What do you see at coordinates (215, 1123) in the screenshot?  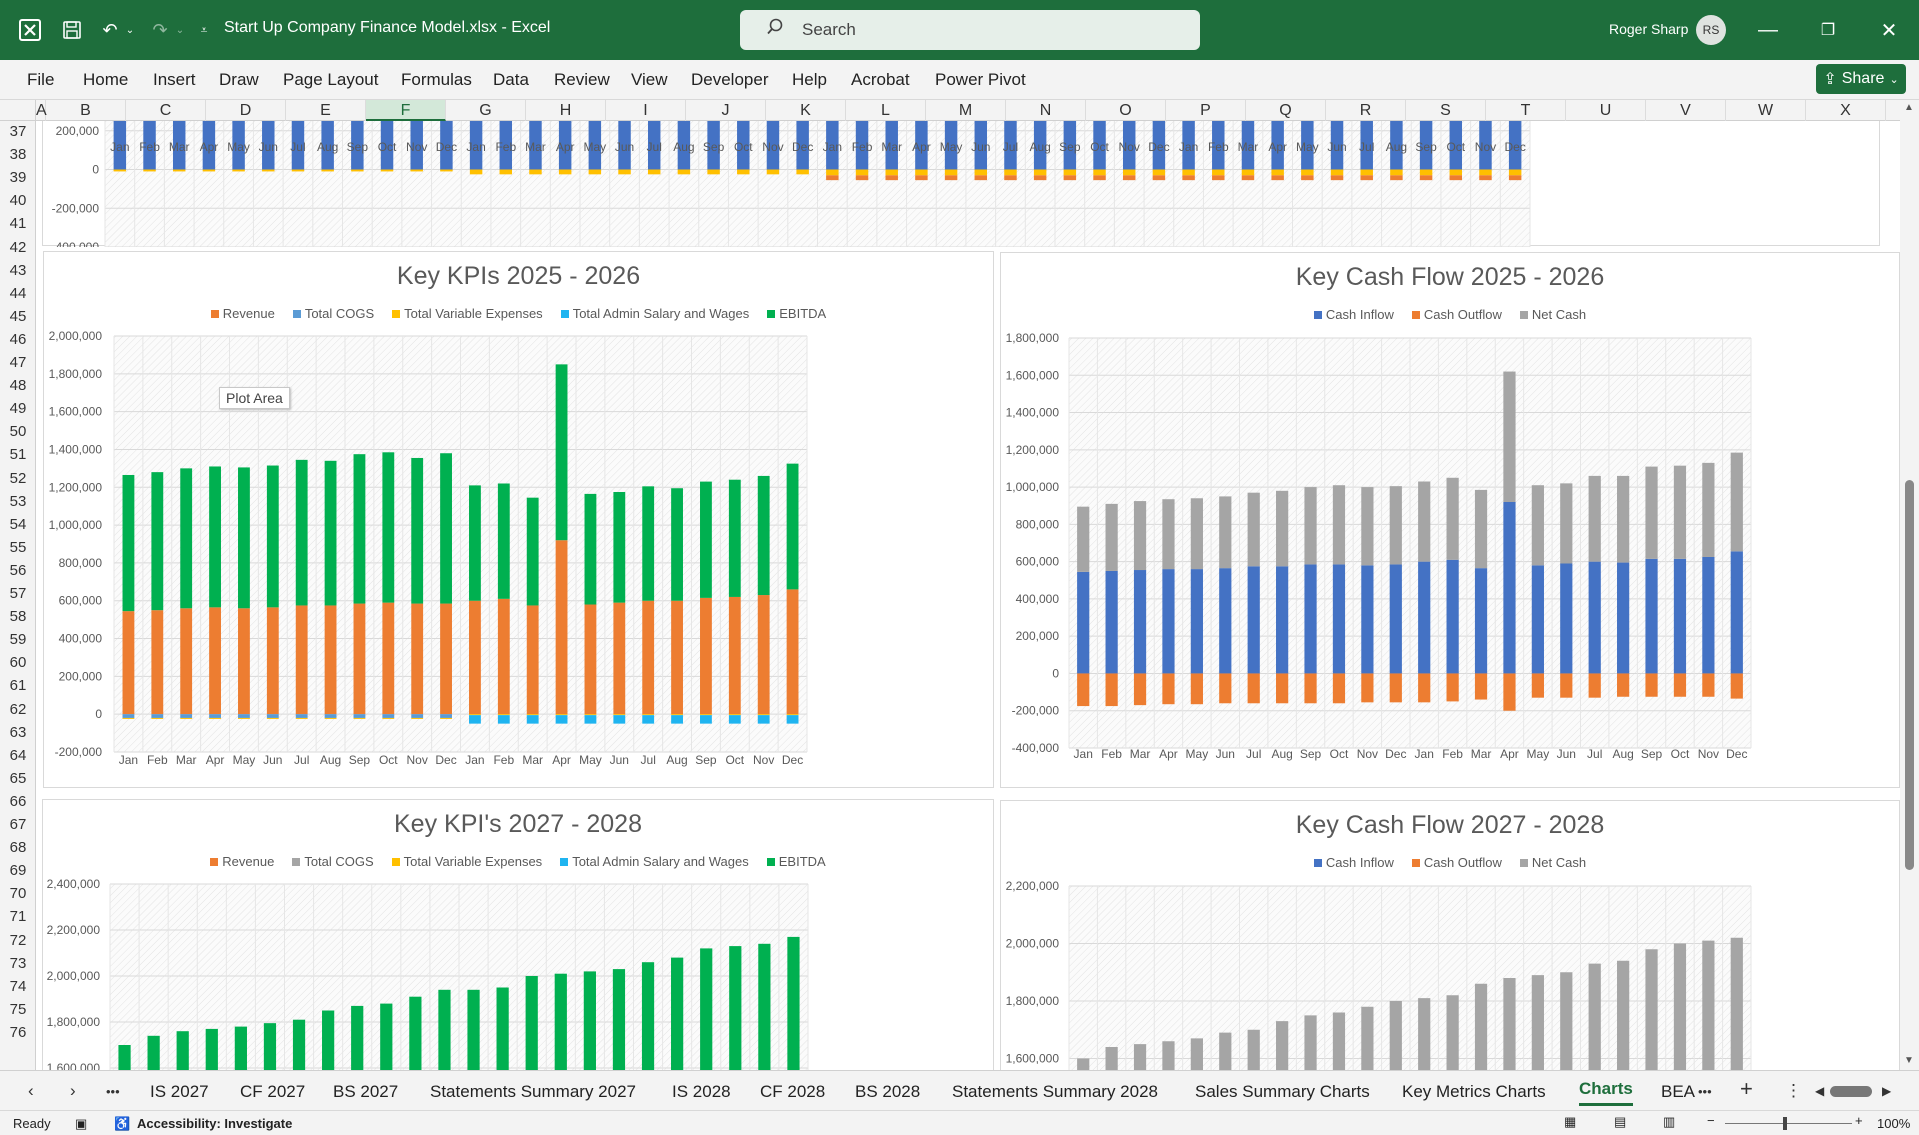 I see `accessibility-status: Accessibility: Investigate` at bounding box center [215, 1123].